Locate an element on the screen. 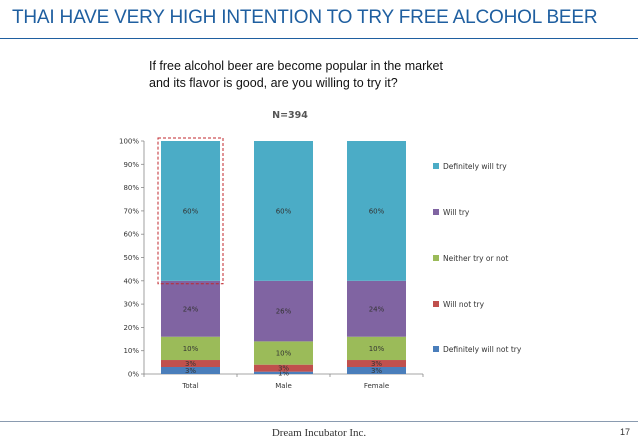  y-tick-label: 60% is located at coordinates (131, 235).